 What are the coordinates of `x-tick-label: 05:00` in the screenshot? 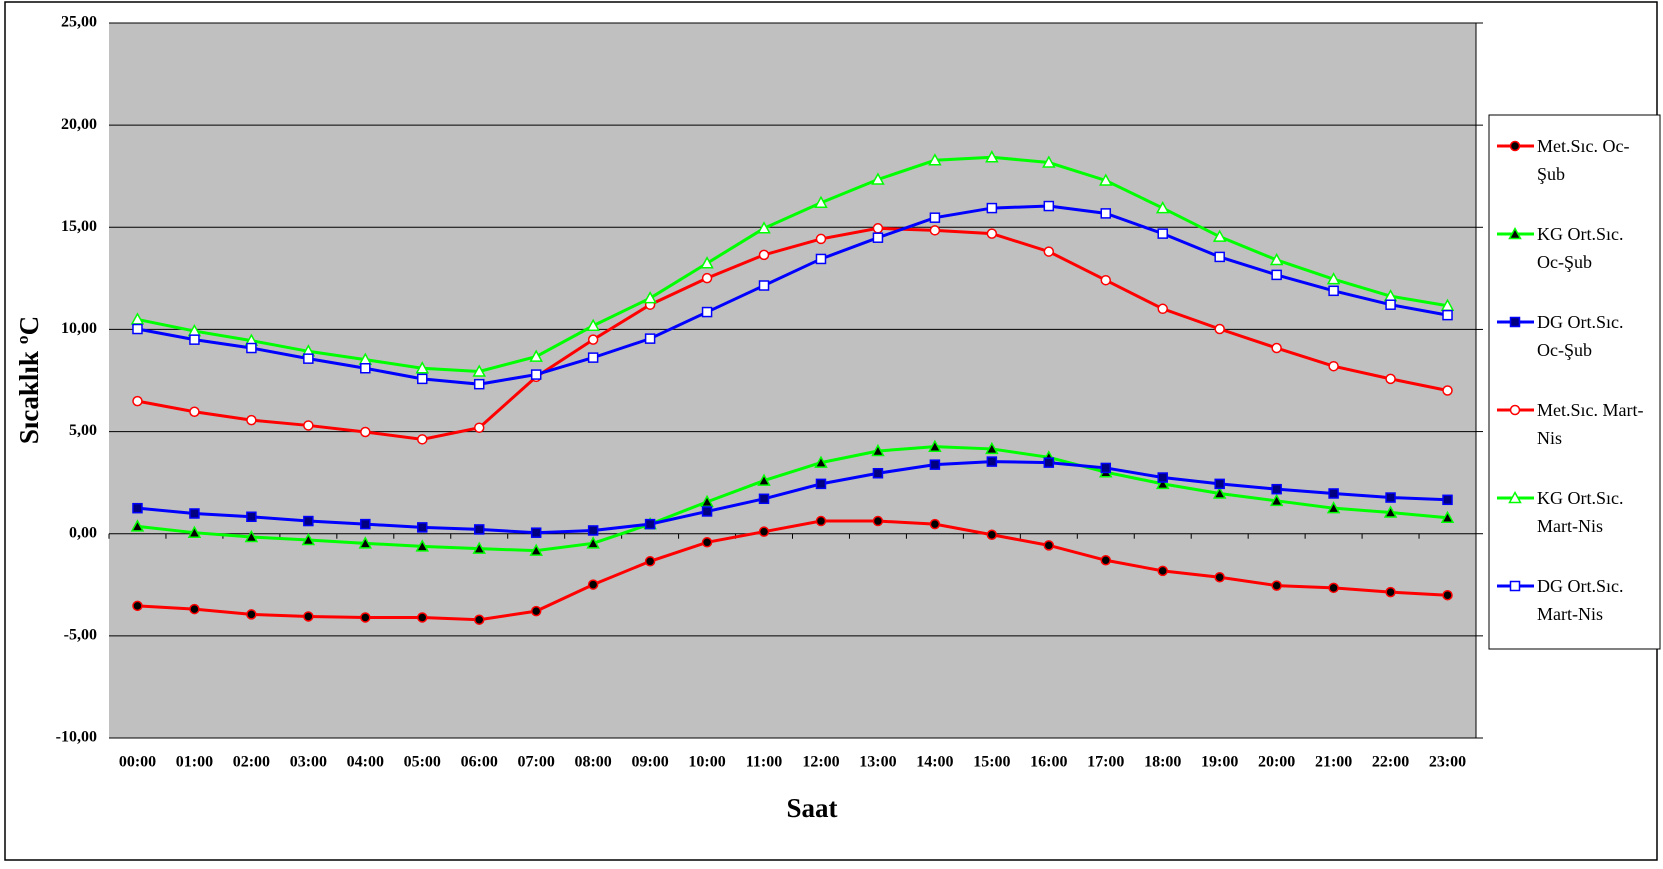 It's located at (422, 762).